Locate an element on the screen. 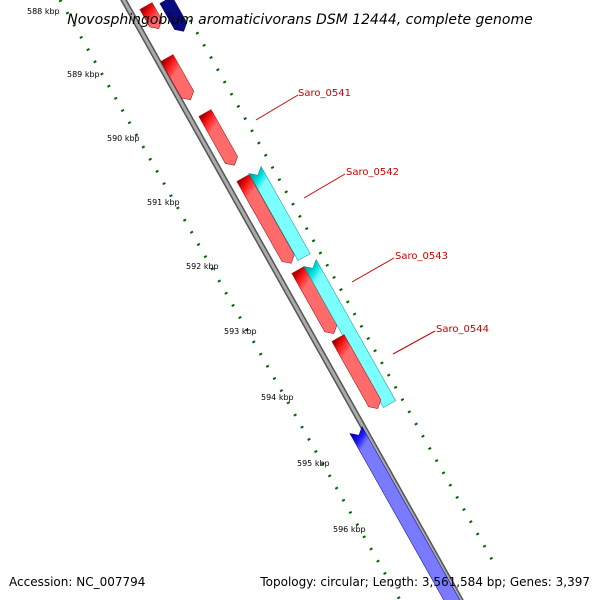 Image resolution: width=600 pixels, height=600 pixels. scale-tick-592: 592 kbp is located at coordinates (202, 266).